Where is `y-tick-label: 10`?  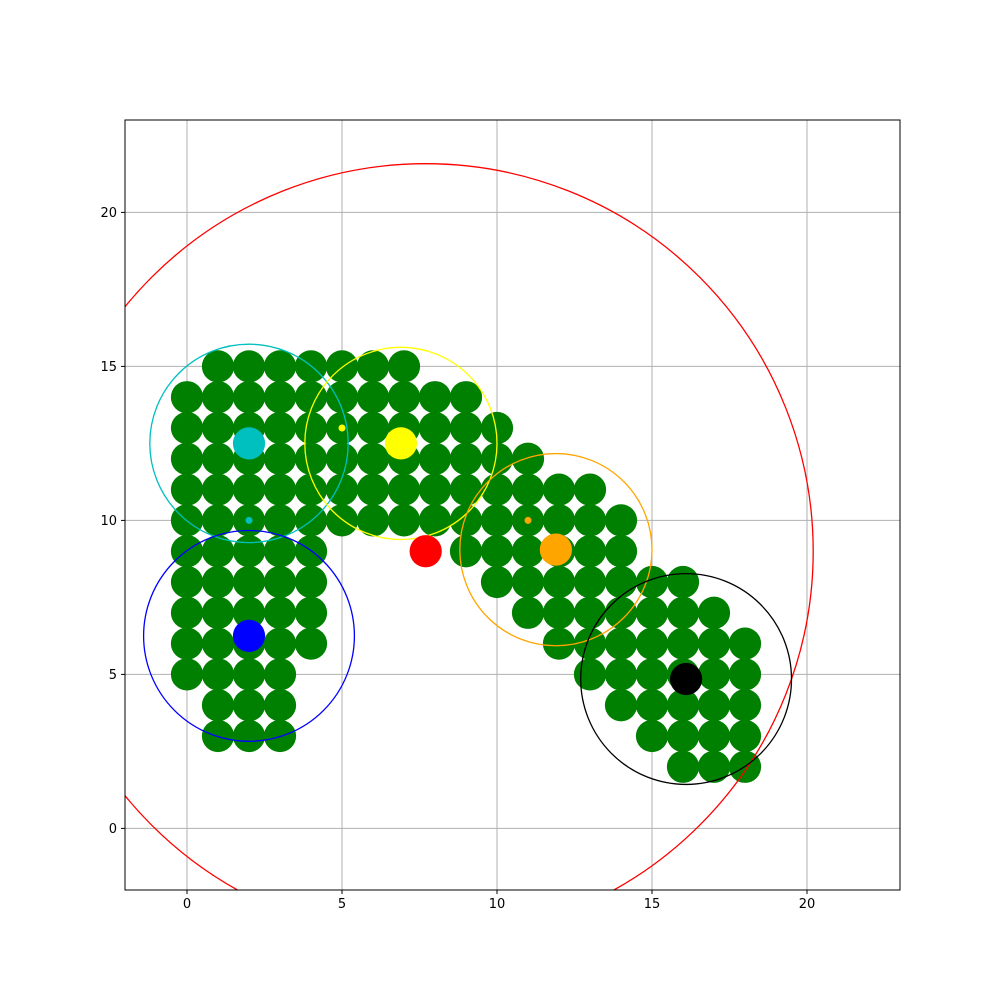 y-tick-label: 10 is located at coordinates (108, 521).